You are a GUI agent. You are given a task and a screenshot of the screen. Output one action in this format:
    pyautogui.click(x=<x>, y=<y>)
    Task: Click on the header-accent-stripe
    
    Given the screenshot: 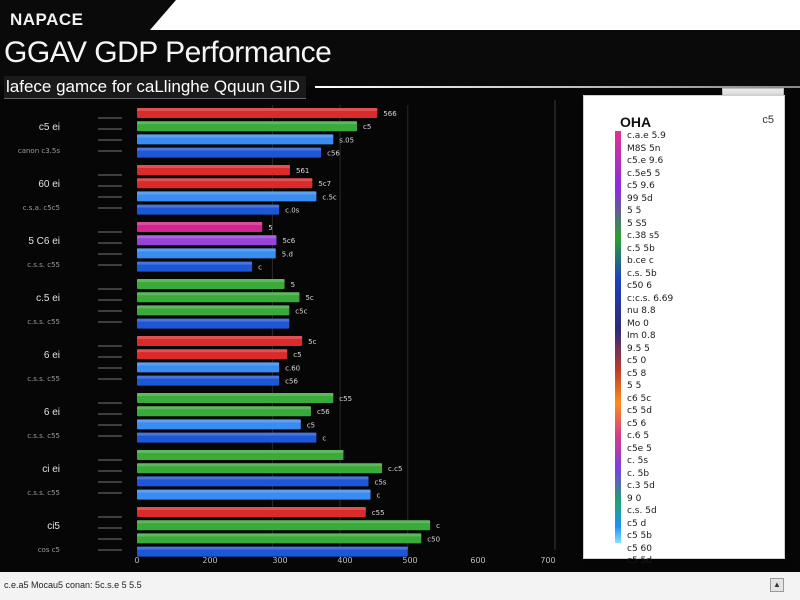 What is the action you would take?
    pyautogui.click(x=475, y=15)
    